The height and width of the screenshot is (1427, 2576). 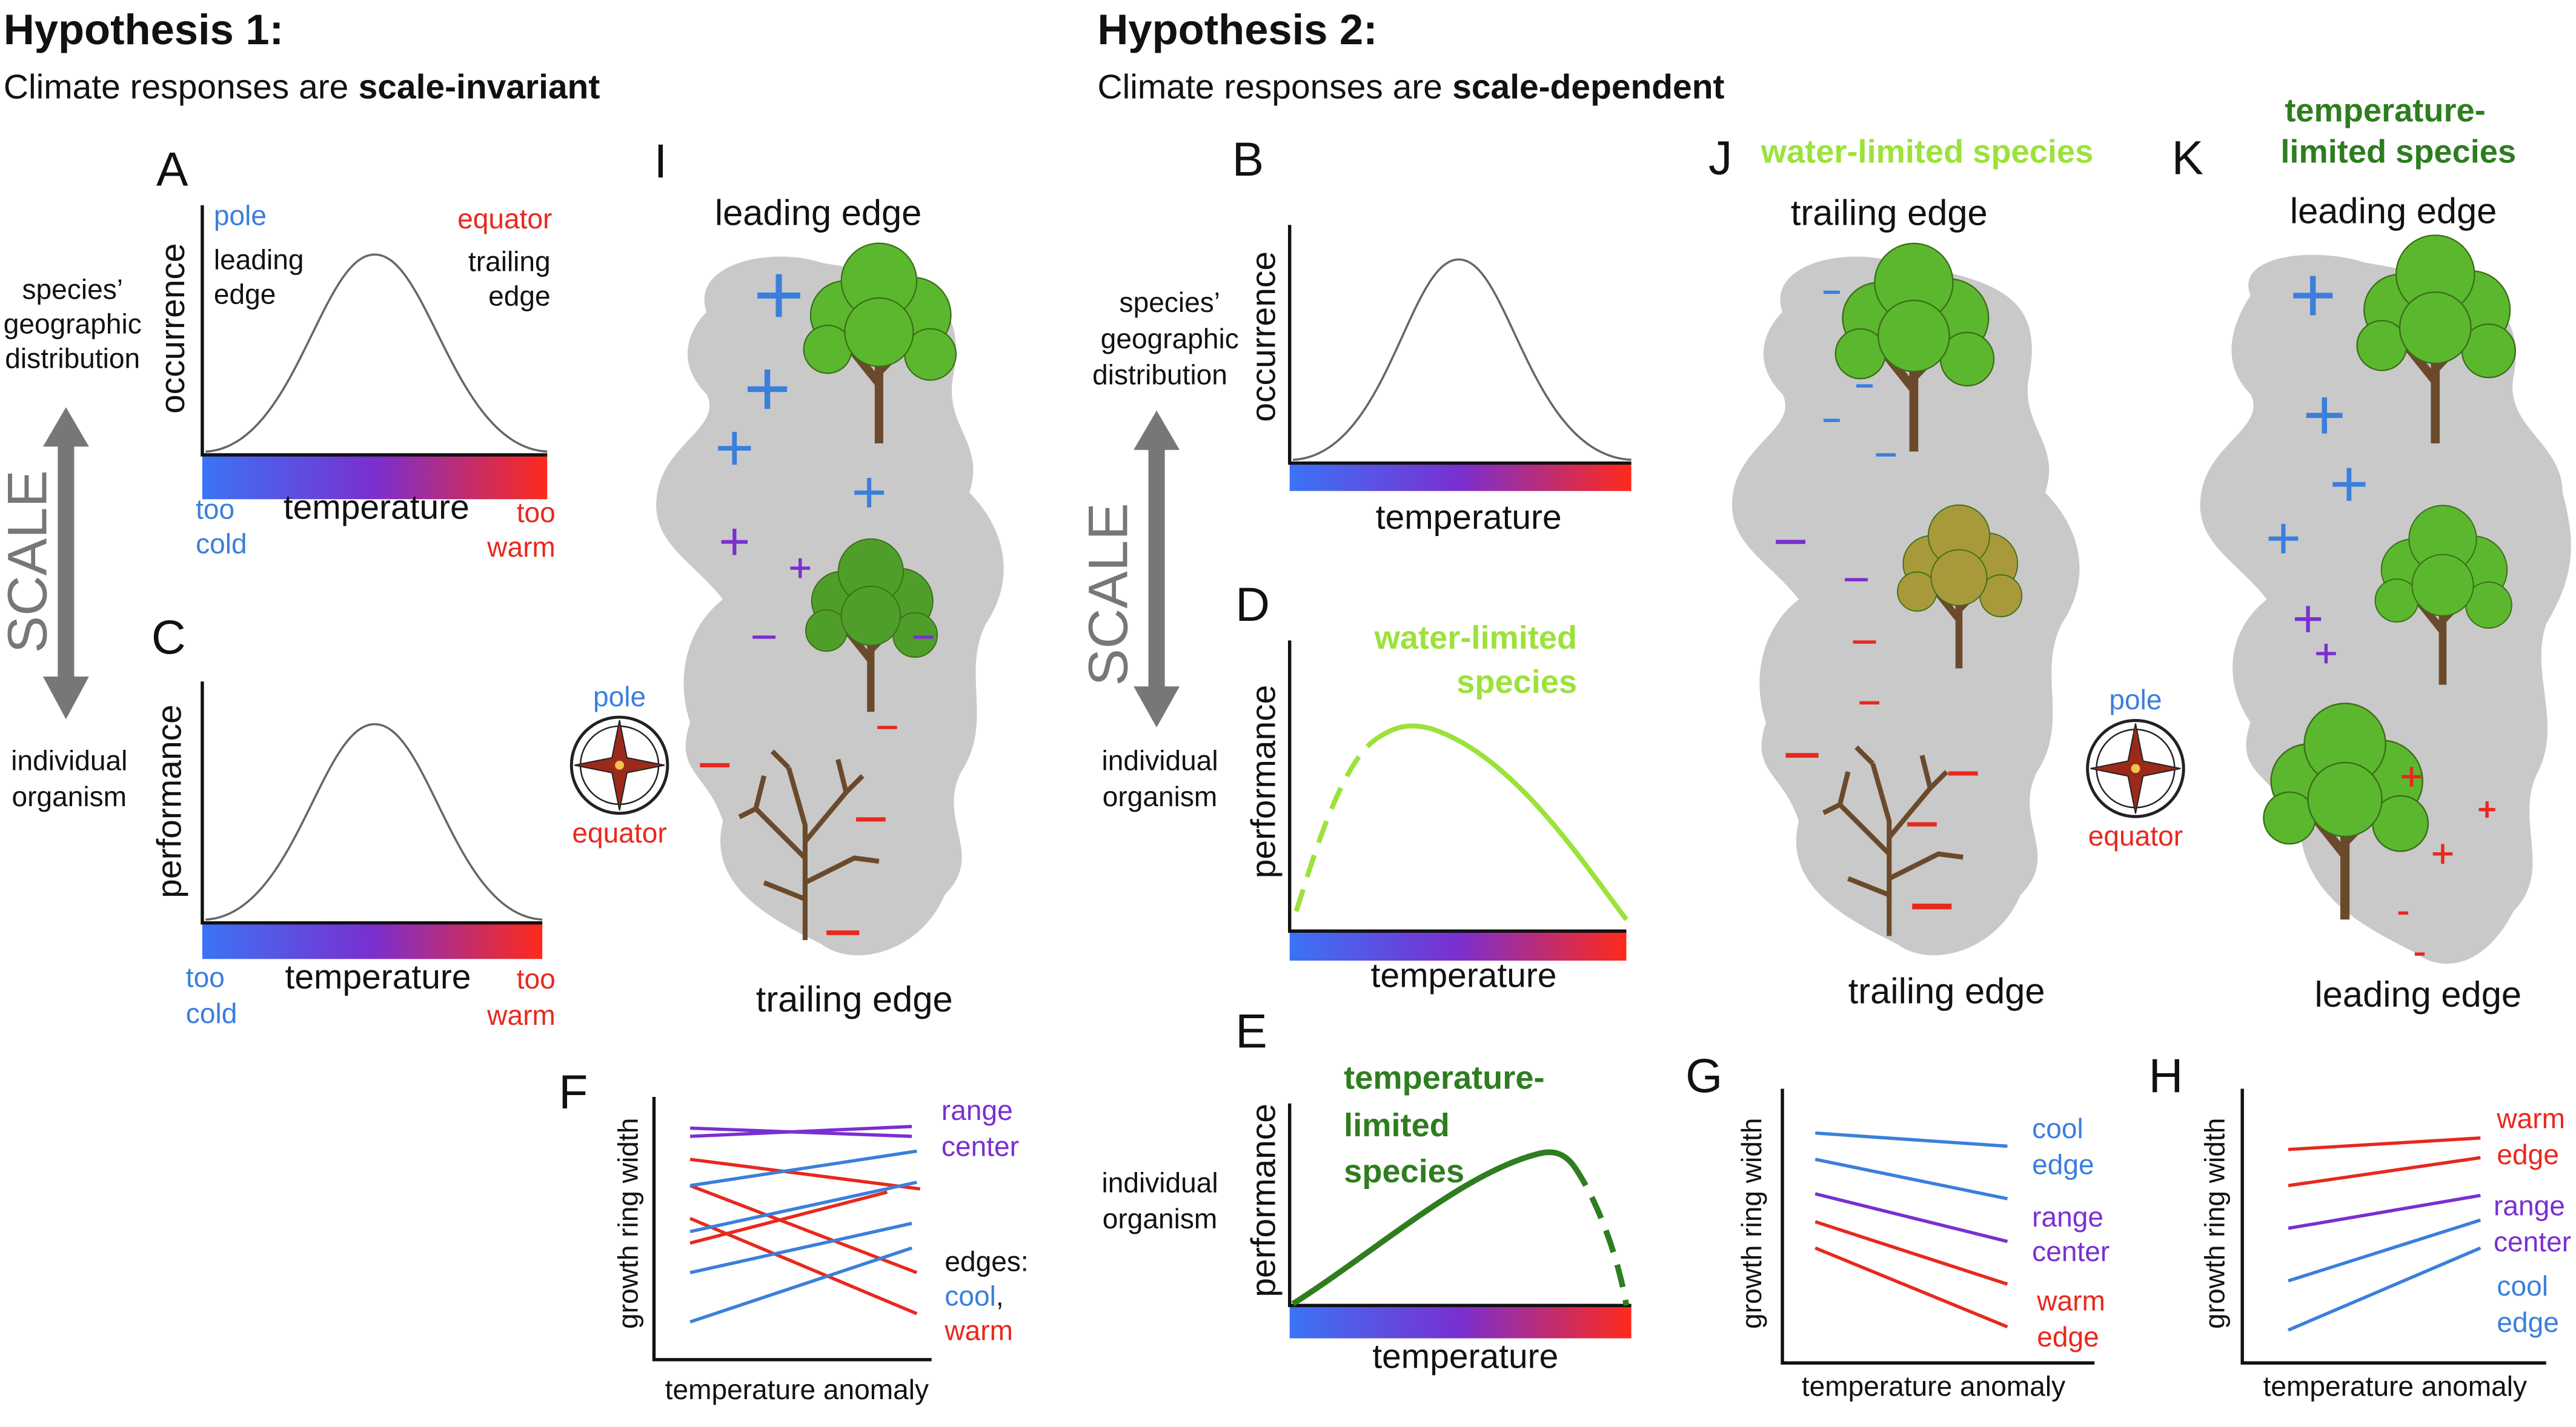 I want to click on panel-letter: J, so click(x=1720, y=157).